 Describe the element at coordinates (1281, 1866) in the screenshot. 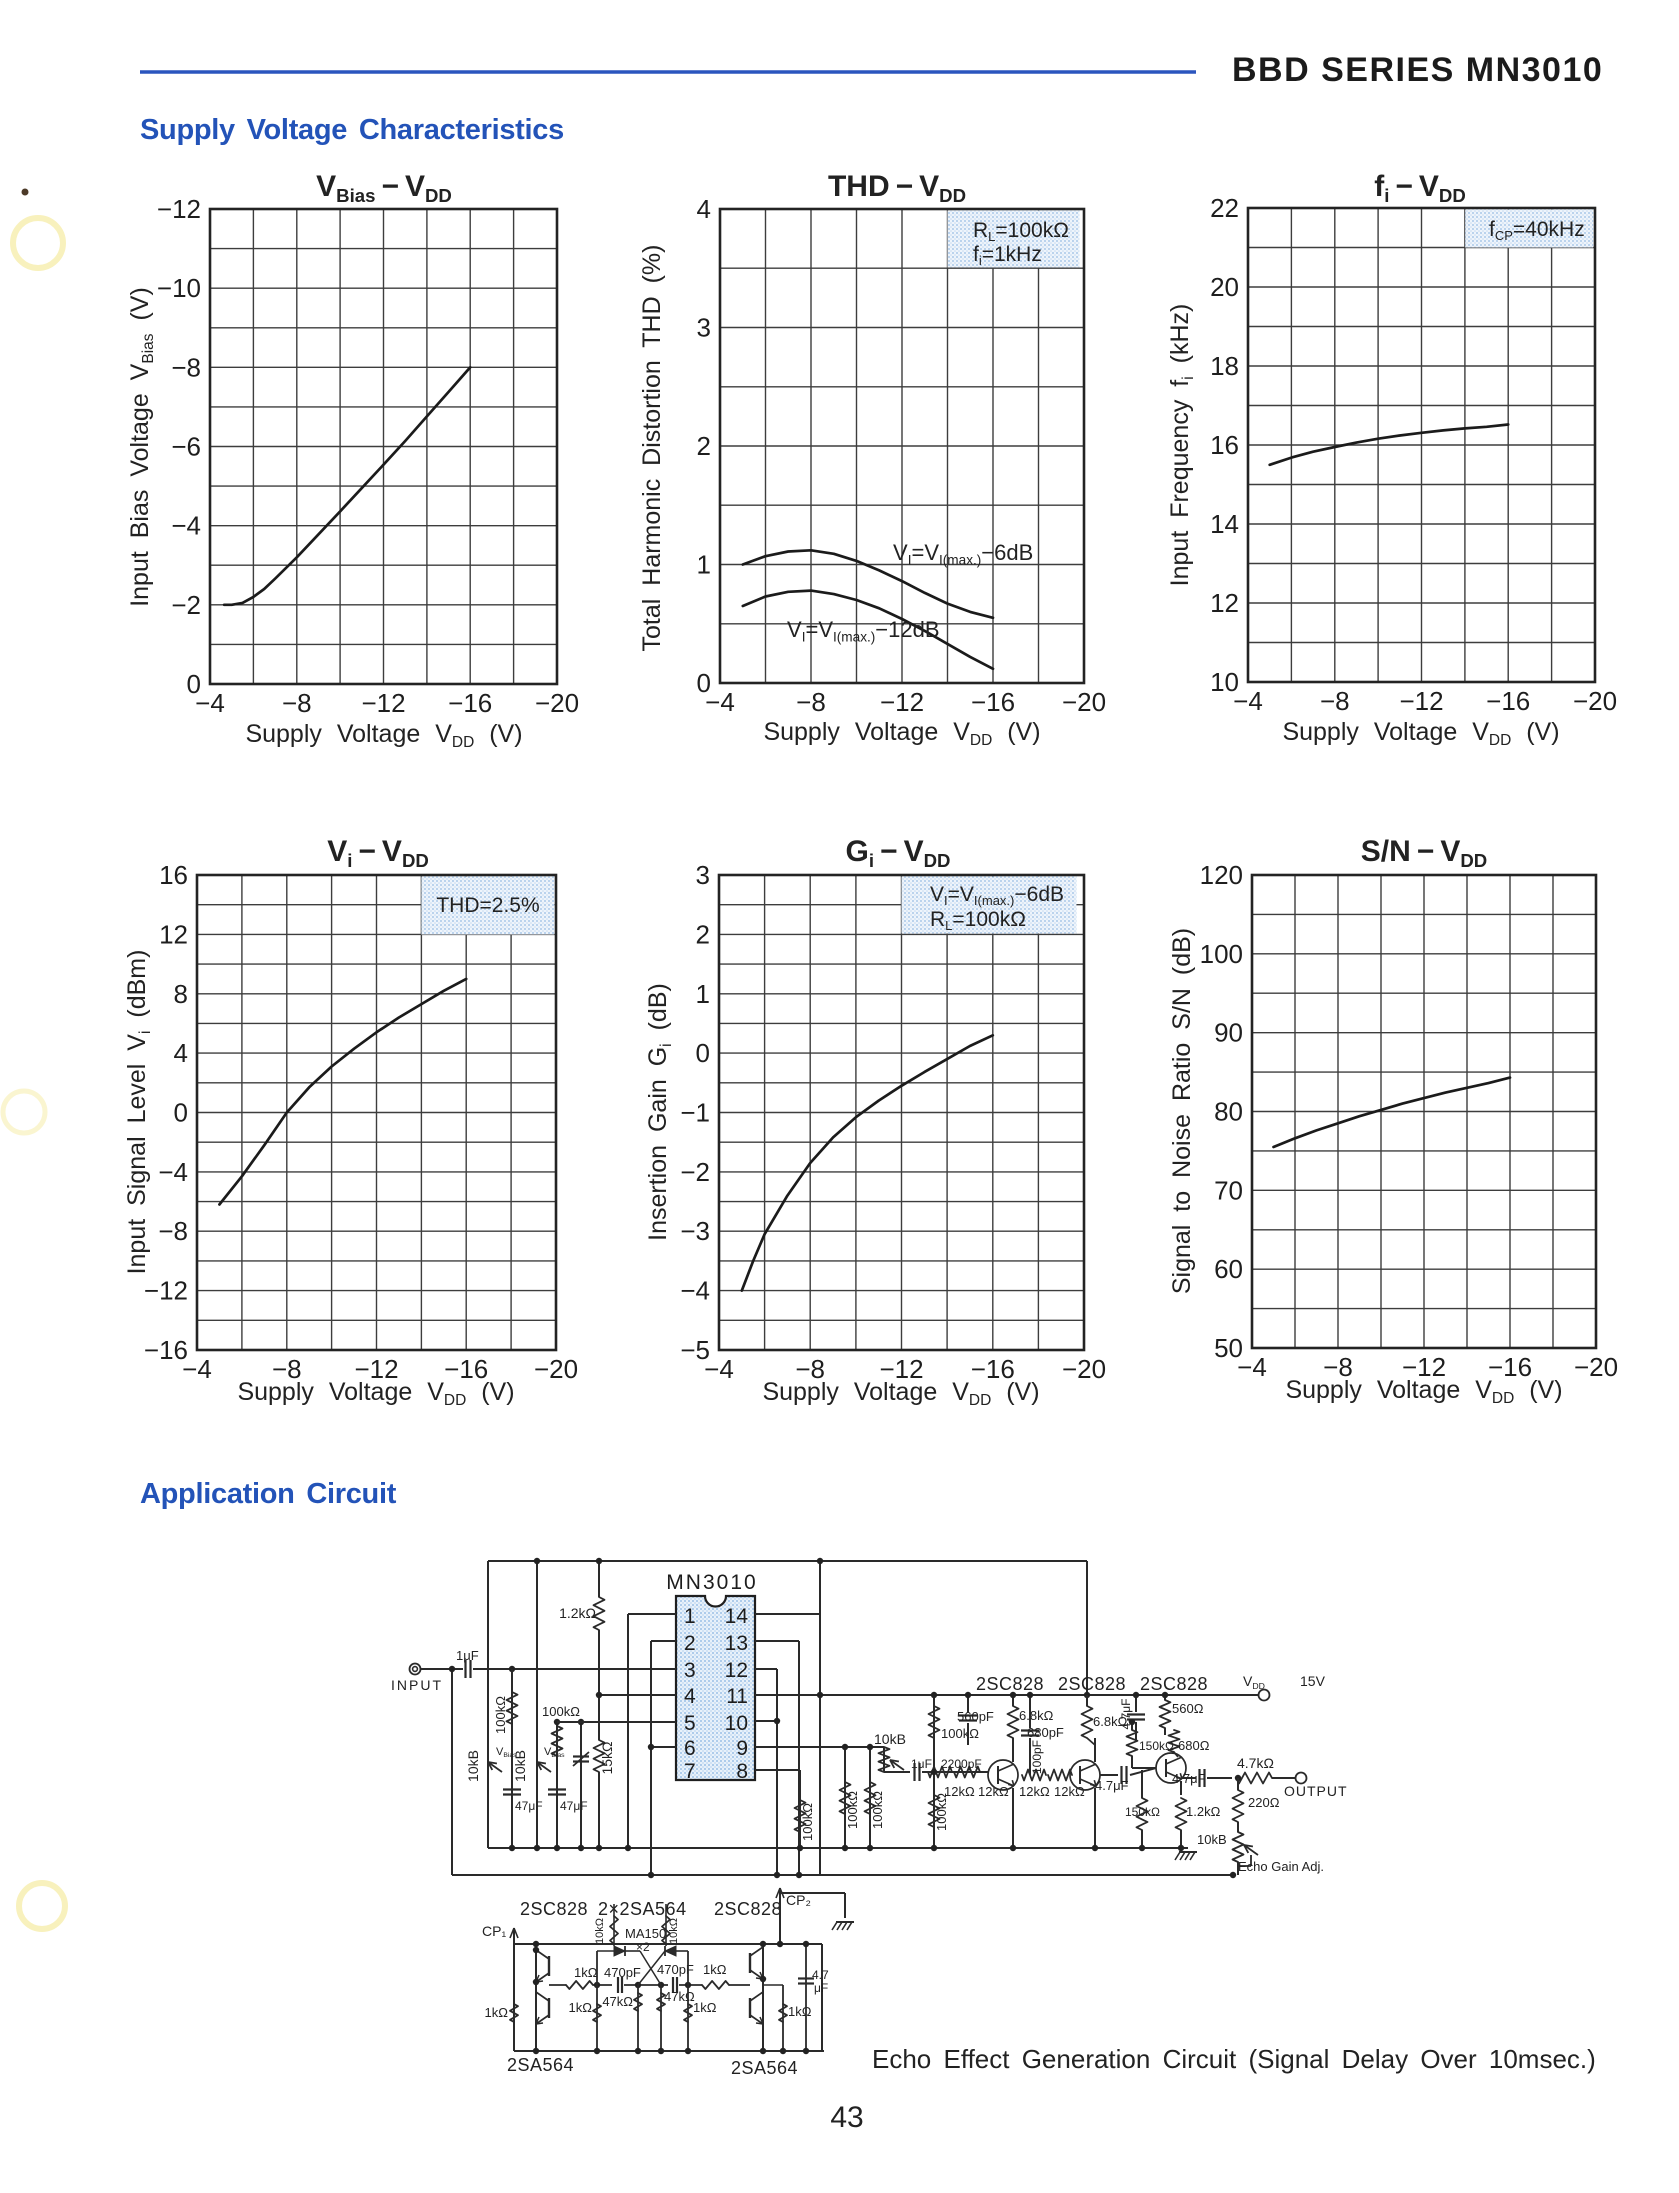

I see `svg-text: Echo Gain Adj.` at that location.